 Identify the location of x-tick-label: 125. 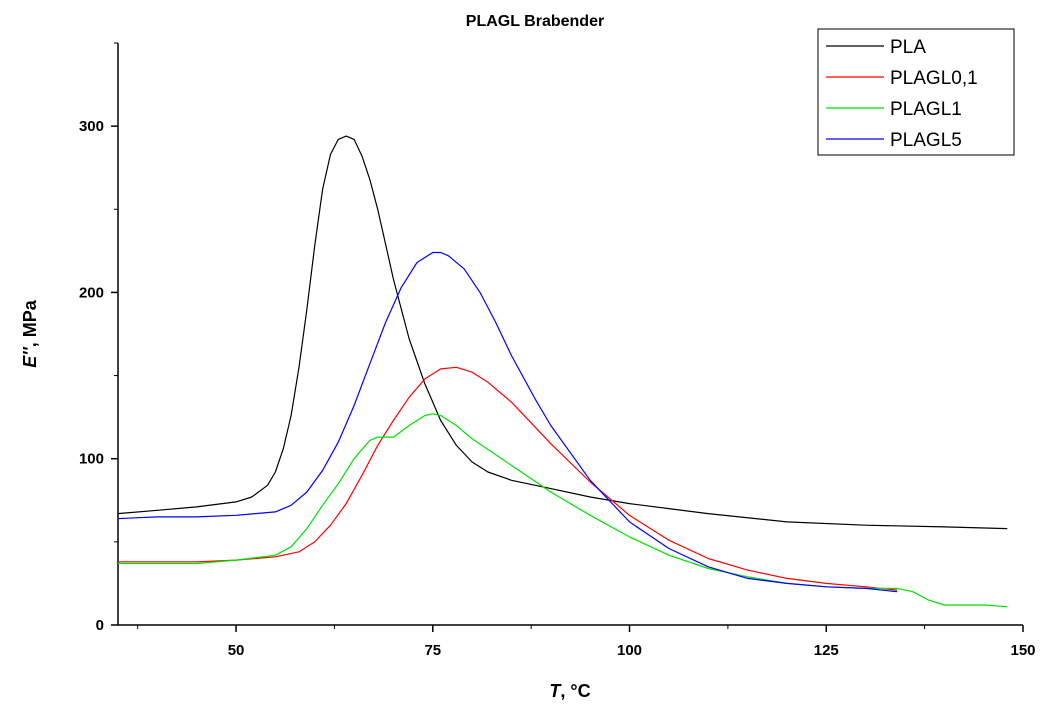
(826, 650).